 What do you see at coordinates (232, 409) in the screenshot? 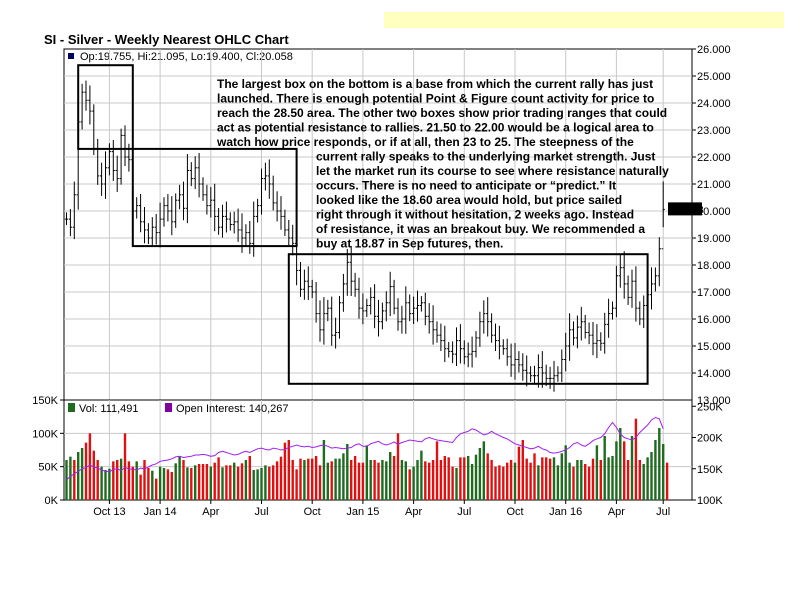
I see `legend-open-interest: Open Interest: 140,267` at bounding box center [232, 409].